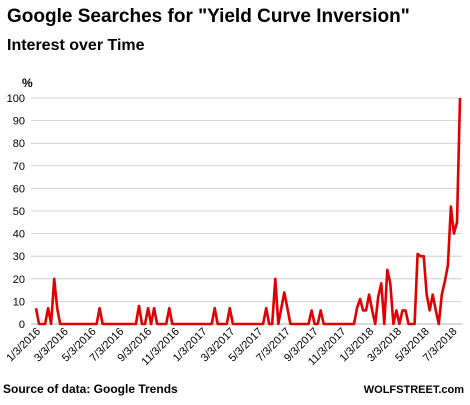 The width and height of the screenshot is (470, 405). What do you see at coordinates (27, 83) in the screenshot?
I see `y-axis-label: %` at bounding box center [27, 83].